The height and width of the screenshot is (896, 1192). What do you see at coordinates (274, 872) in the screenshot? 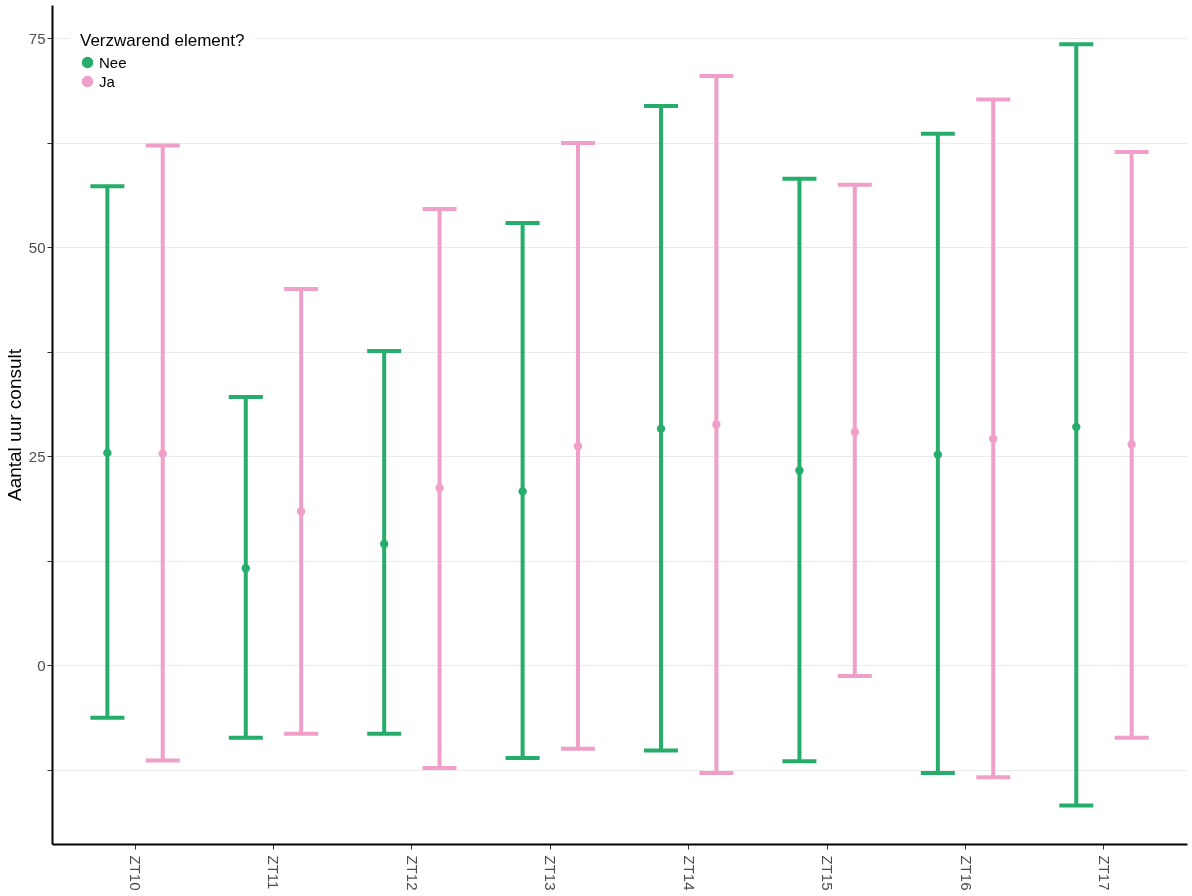
I see `x-tick-label: ZT11` at bounding box center [274, 872].